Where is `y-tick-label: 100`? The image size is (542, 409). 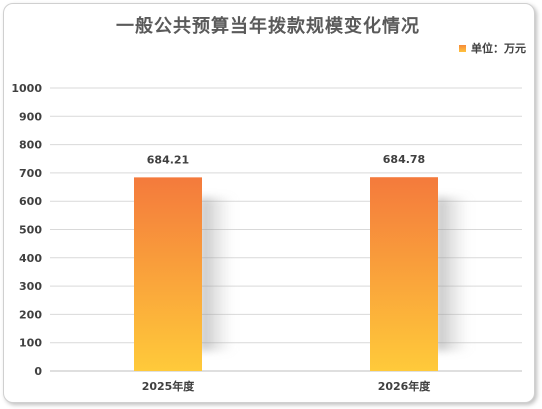
y-tick-label: 100 is located at coordinates (30, 343).